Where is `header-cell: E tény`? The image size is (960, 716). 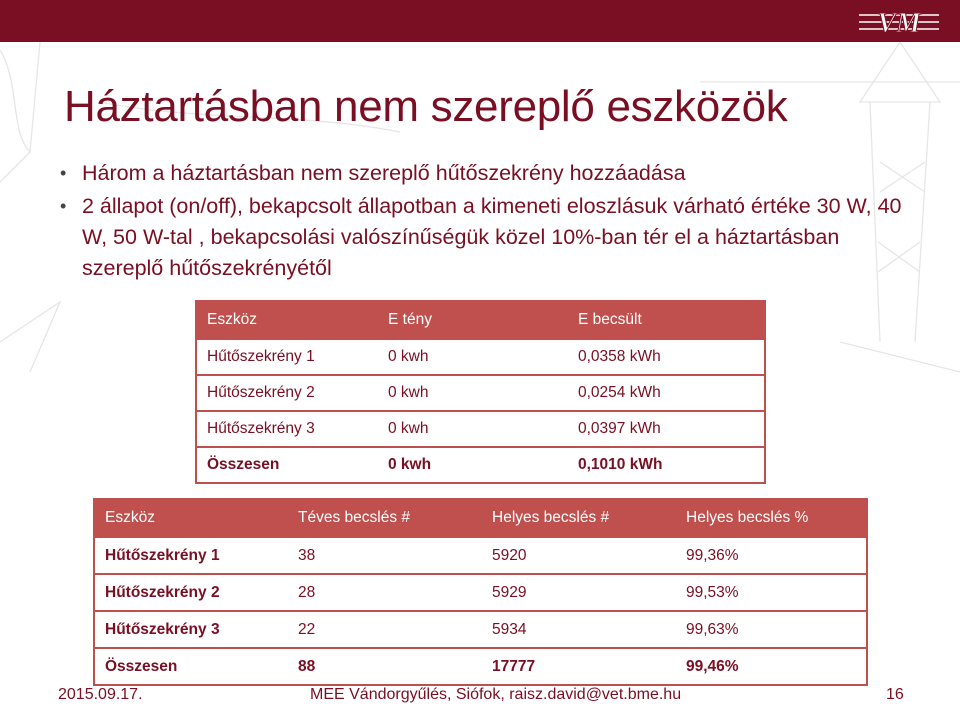
header-cell: E tény is located at coordinates (410, 319).